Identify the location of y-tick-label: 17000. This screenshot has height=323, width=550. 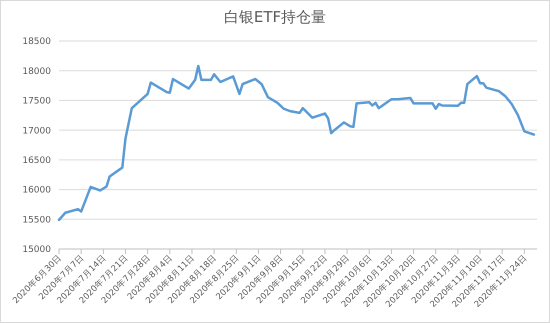
(37, 131).